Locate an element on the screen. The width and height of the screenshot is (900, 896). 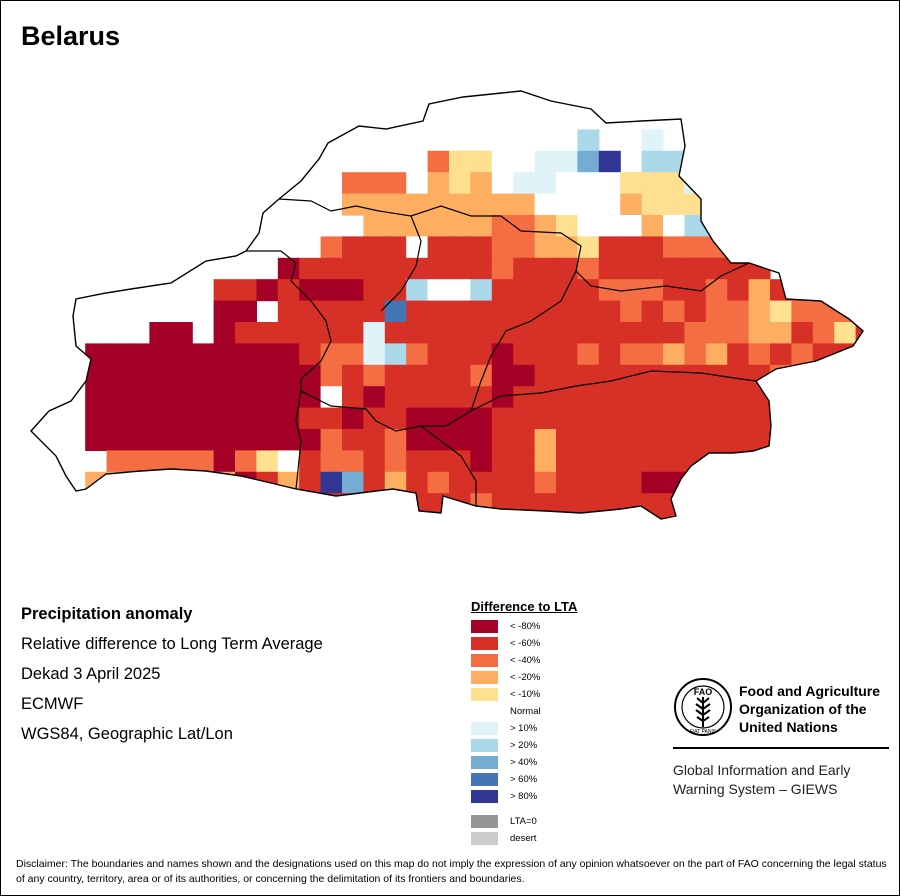
fao-name-line-2: Organization of the is located at coordinates (803, 709).